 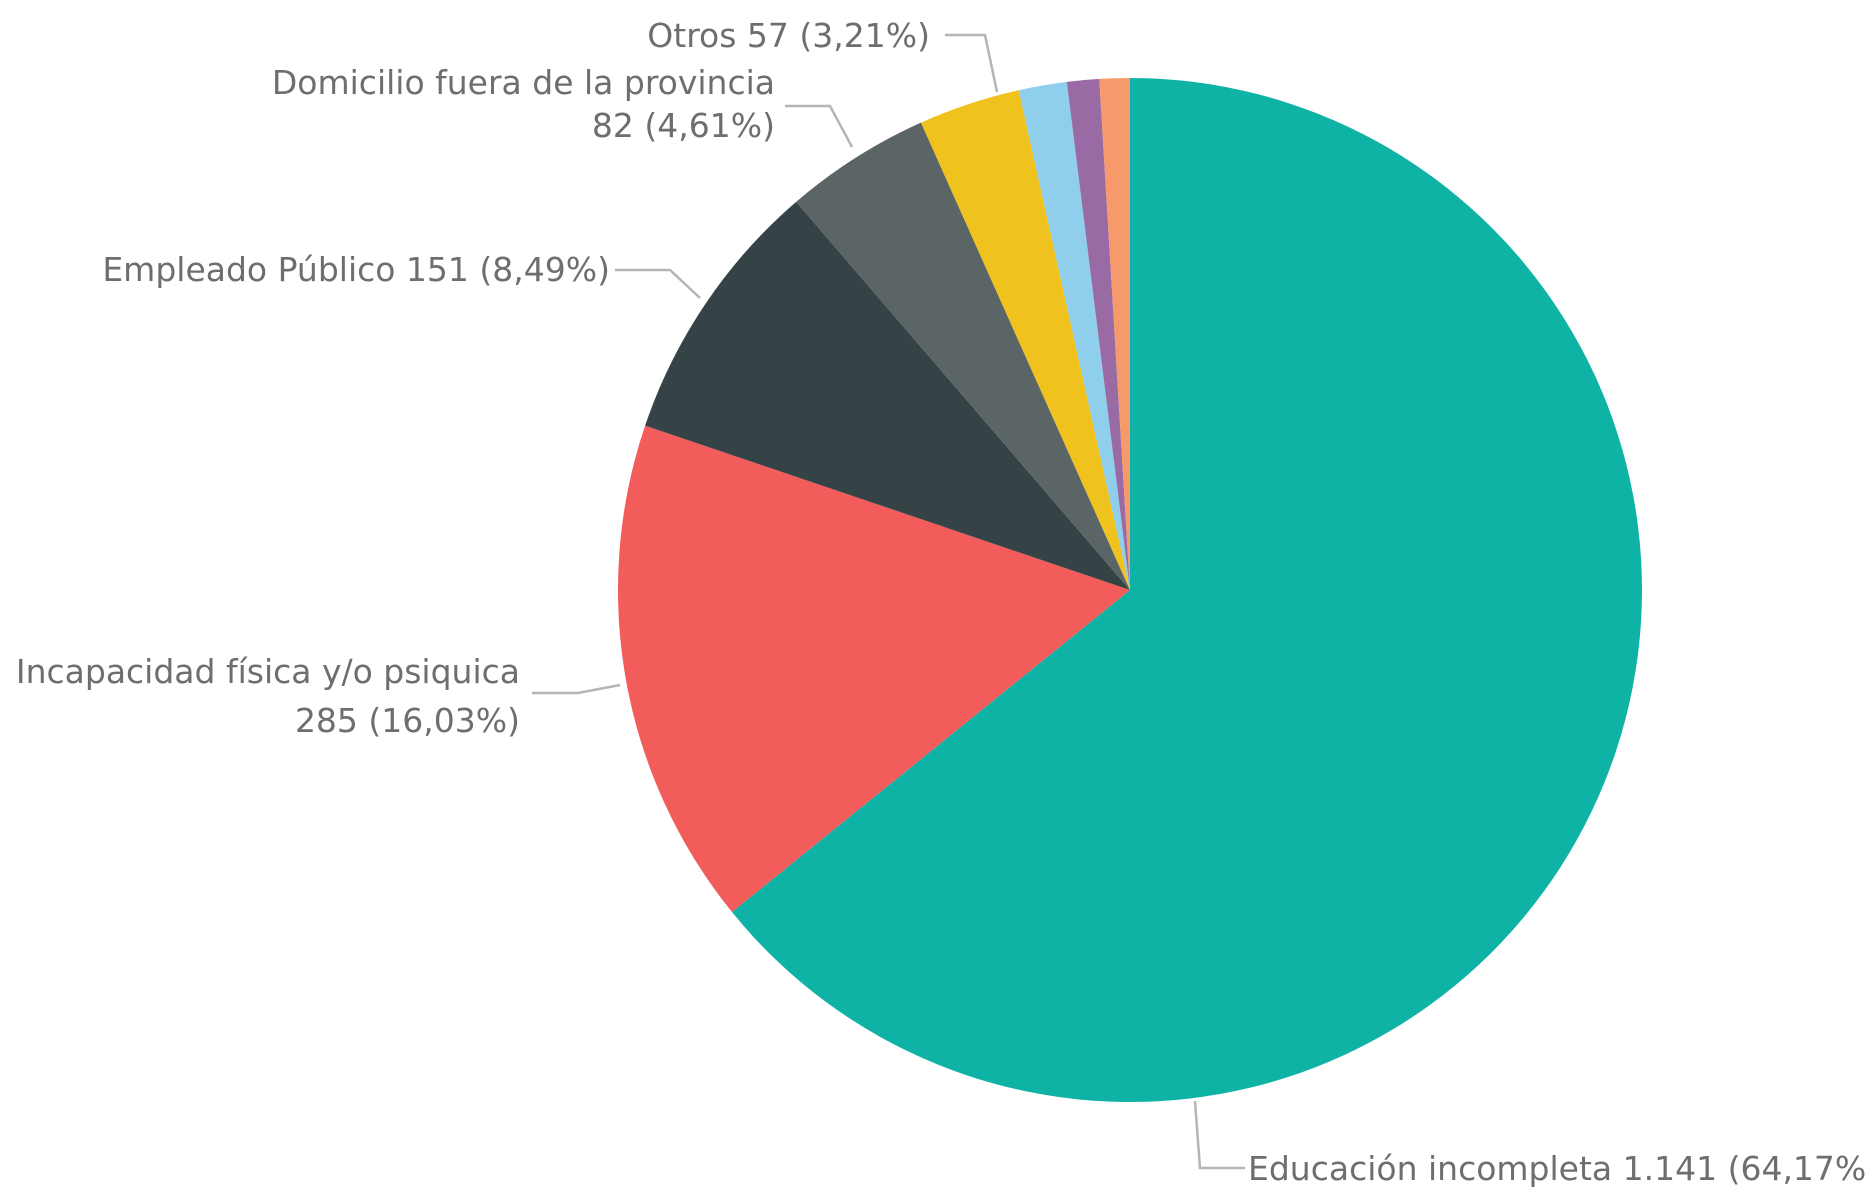 What do you see at coordinates (1219, 1135) in the screenshot?
I see `leader-line-educacion` at bounding box center [1219, 1135].